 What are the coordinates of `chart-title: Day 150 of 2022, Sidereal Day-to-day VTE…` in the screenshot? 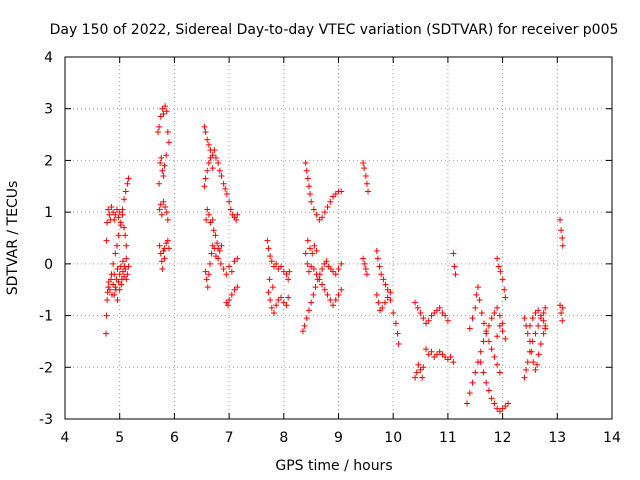 It's located at (334, 30).